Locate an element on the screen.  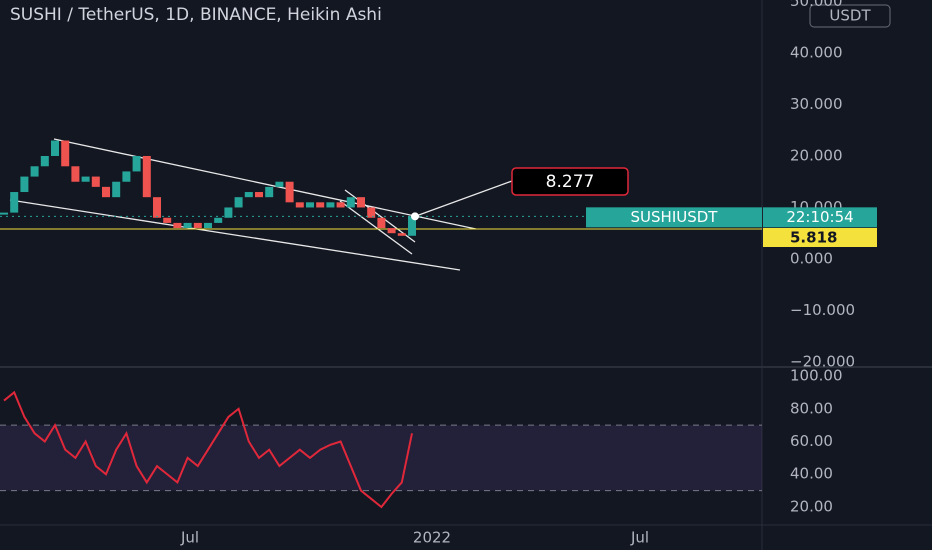
y-tick-label: 0.000 is located at coordinates (811, 258).